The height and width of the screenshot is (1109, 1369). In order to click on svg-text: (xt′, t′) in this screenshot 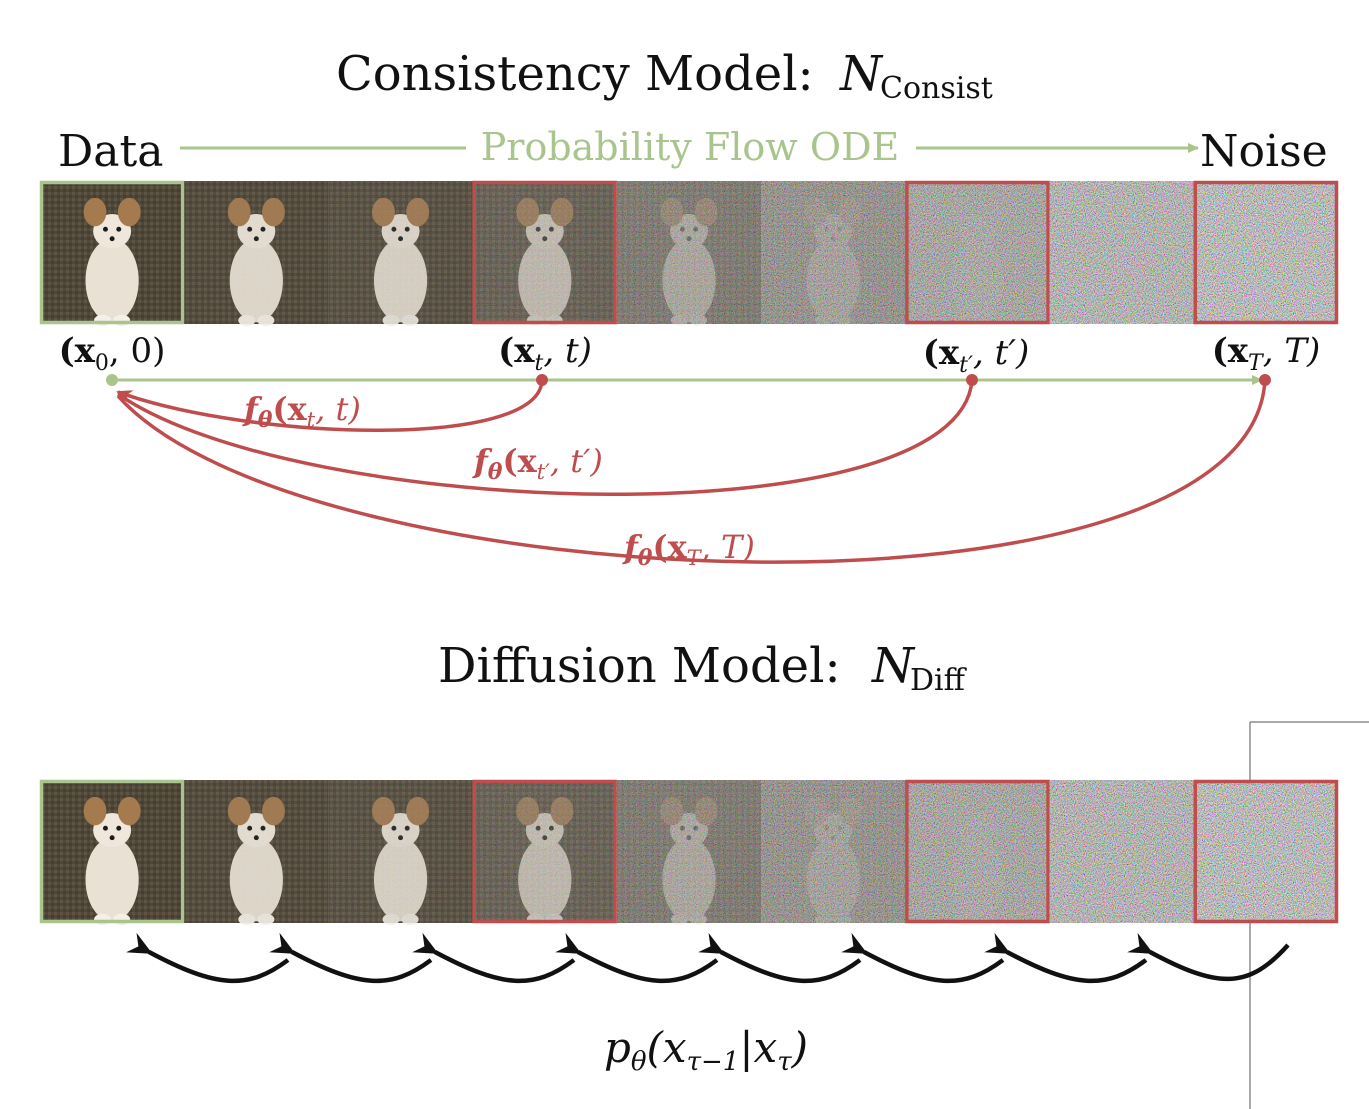, I will do `click(976, 355)`.